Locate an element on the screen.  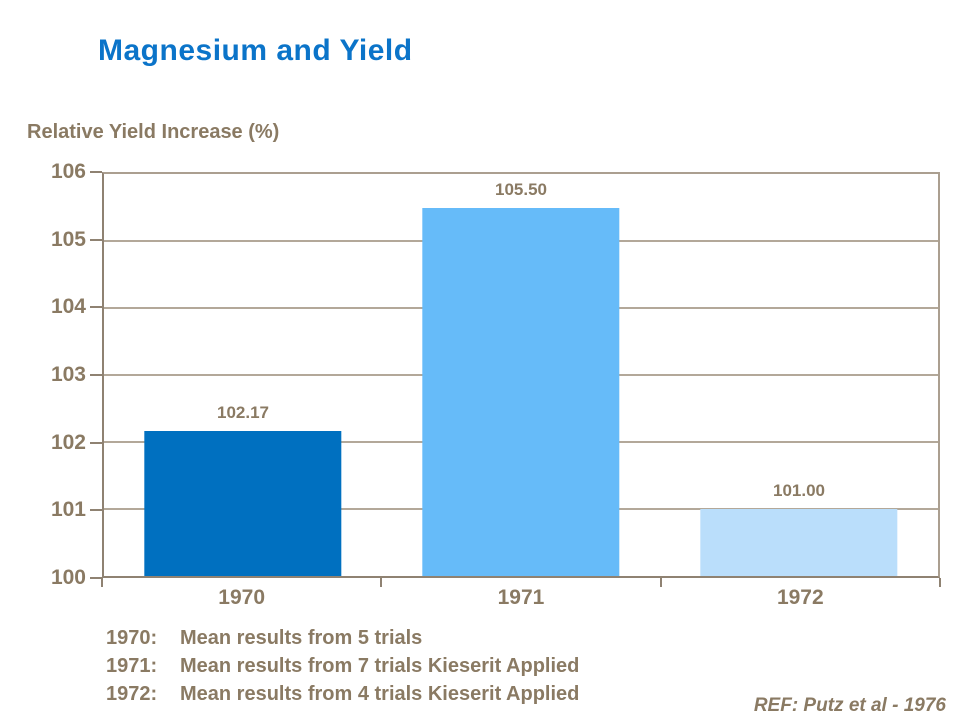
x-axis-label-1971: 1971 is located at coordinates (521, 597).